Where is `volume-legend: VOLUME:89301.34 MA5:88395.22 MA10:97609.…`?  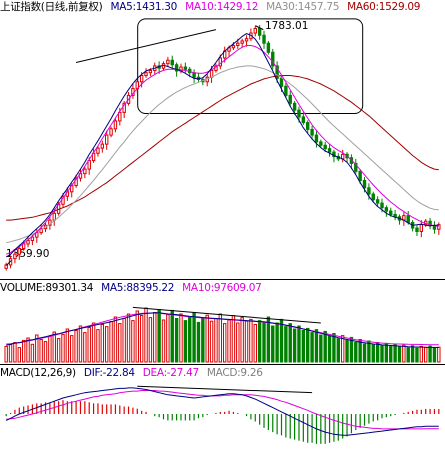 volume-legend: VOLUME:89301.34 MA5:88395.22 MA10:97609.… is located at coordinates (133, 288).